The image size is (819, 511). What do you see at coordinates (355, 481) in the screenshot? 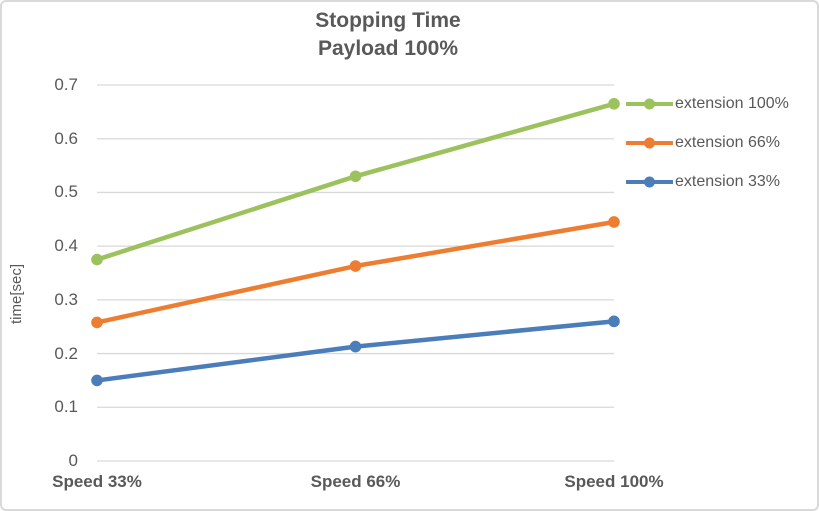
I see `x-tick-label: Speed 66%` at bounding box center [355, 481].